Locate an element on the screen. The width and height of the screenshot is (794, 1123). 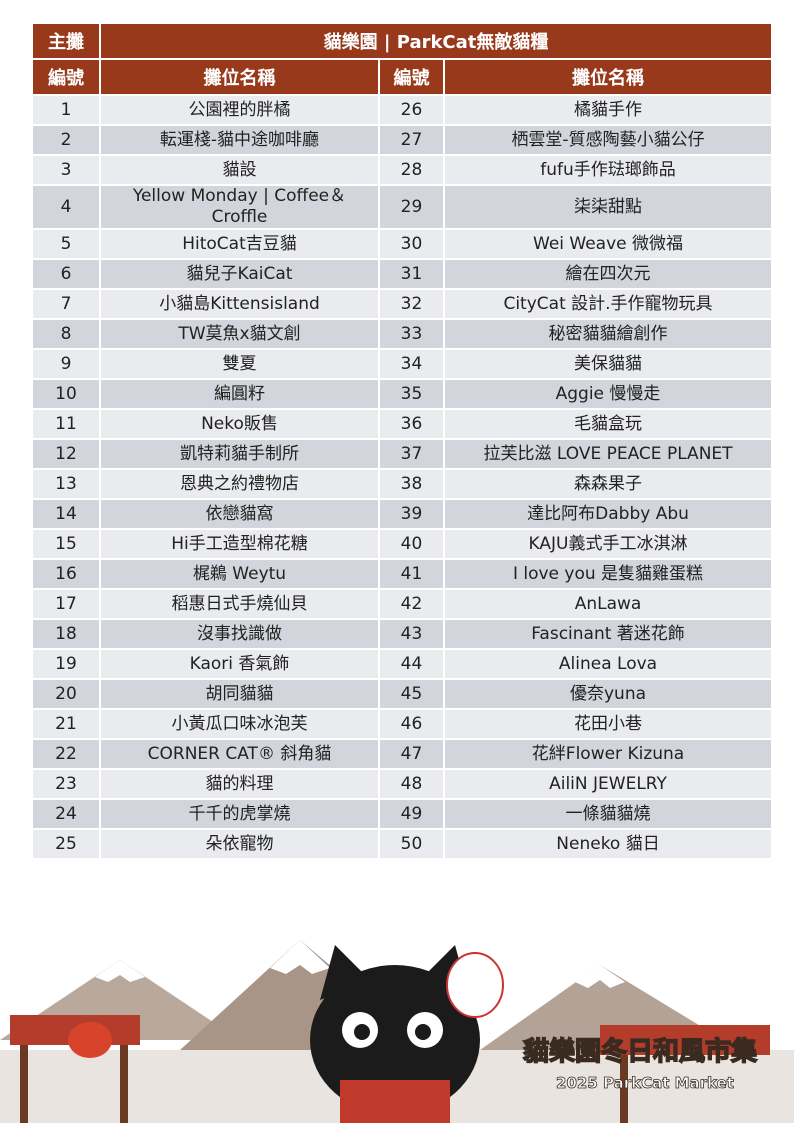
stall-number: 12 is located at coordinates (66, 454).